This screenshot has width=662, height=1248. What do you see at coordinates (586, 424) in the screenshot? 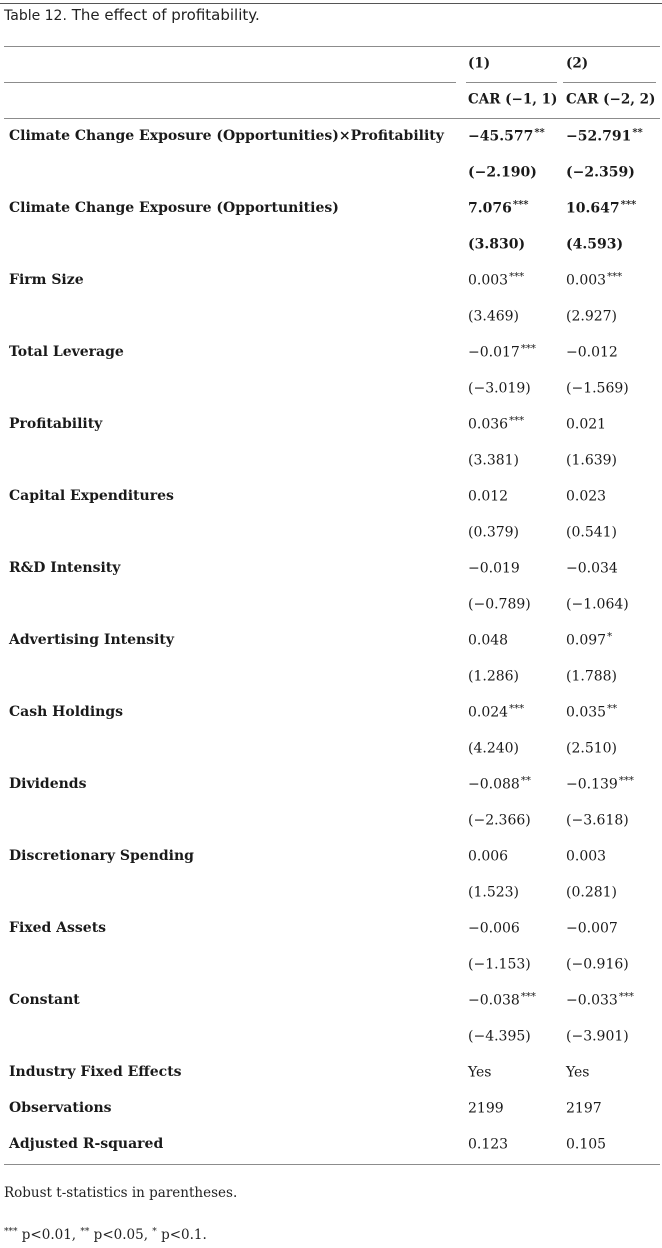
I see `column-2-value: 0.021` at bounding box center [586, 424].